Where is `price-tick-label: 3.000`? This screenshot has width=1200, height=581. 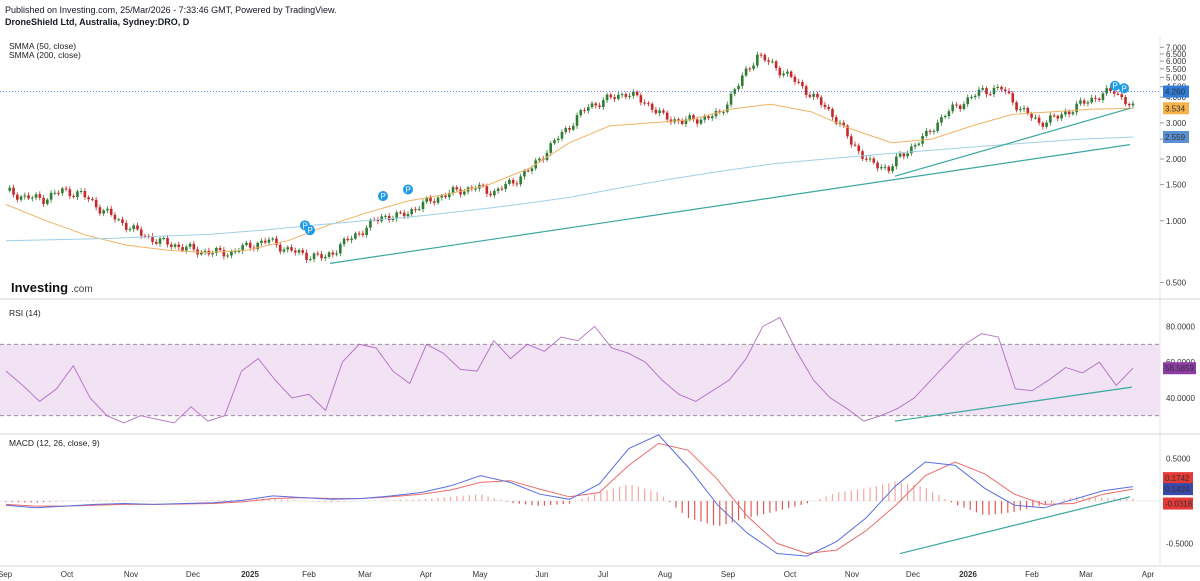
price-tick-label: 3.000 is located at coordinates (1176, 123).